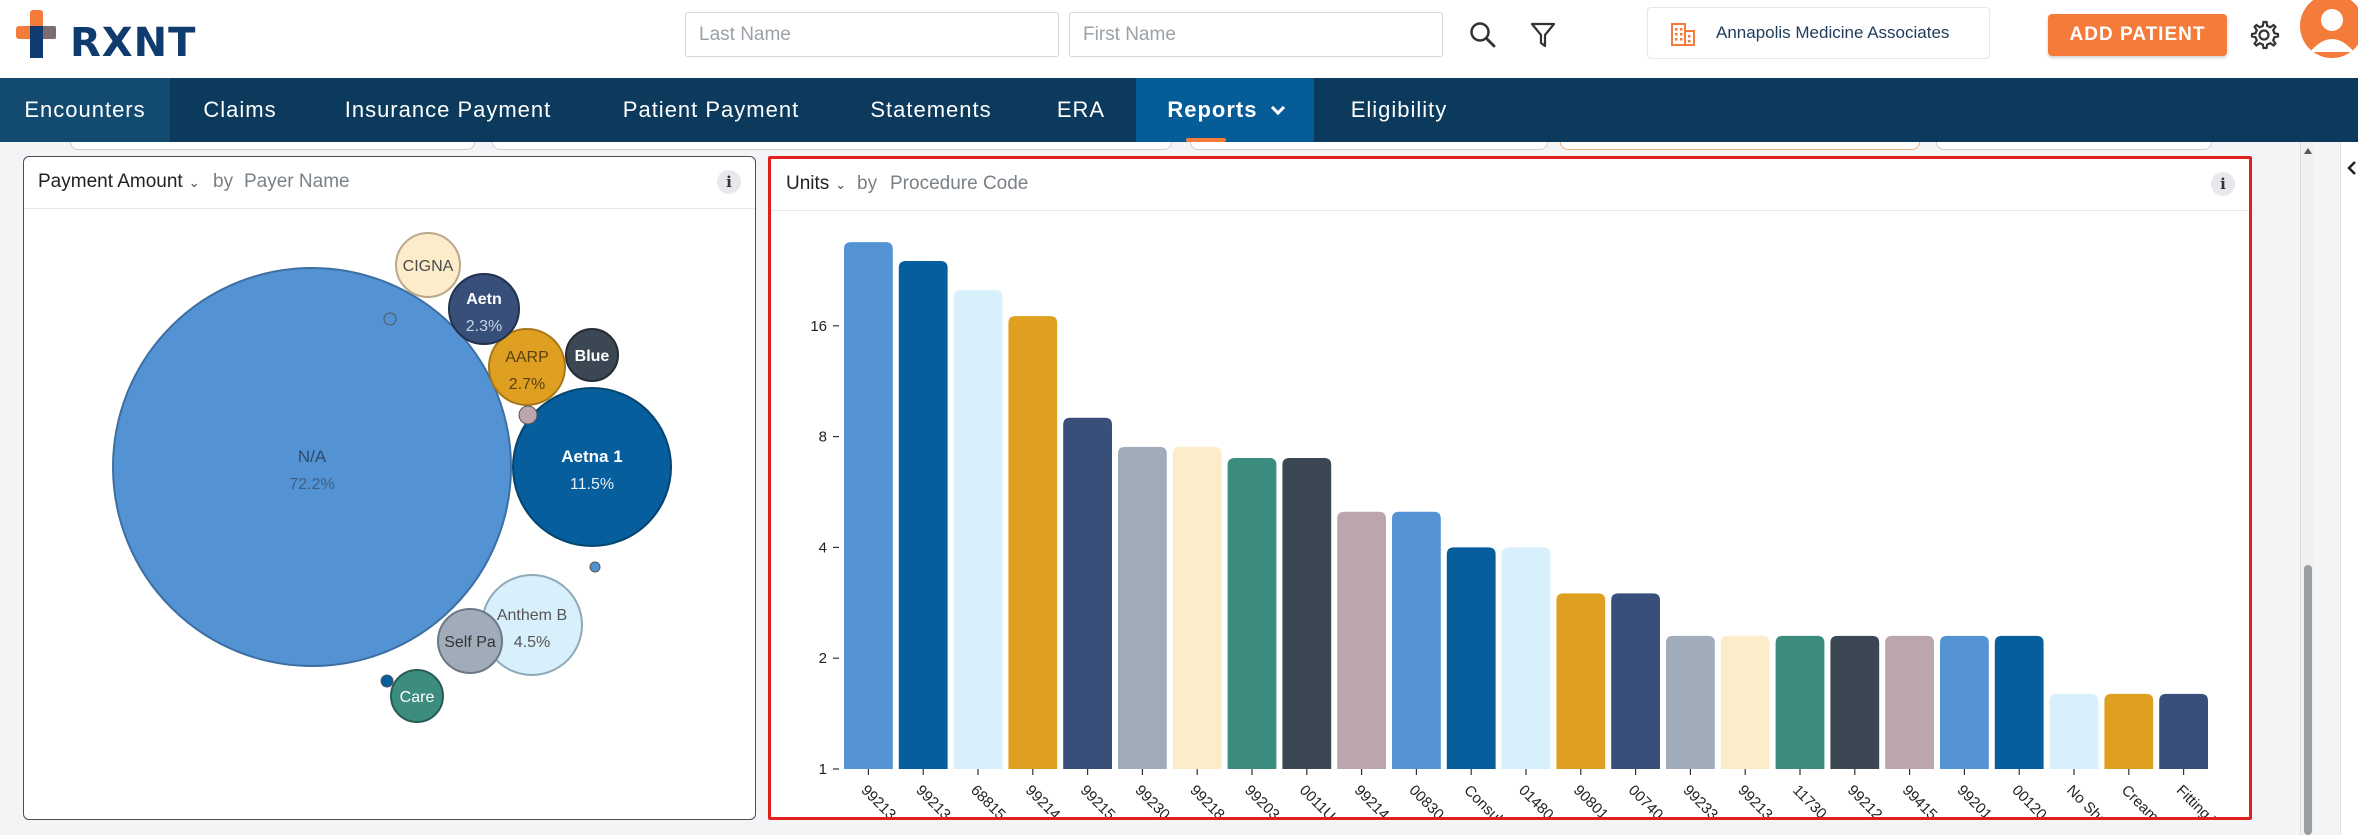 The image size is (2358, 835). Describe the element at coordinates (448, 110) in the screenshot. I see `nav-insurance-payment: Insurance Payment` at that location.